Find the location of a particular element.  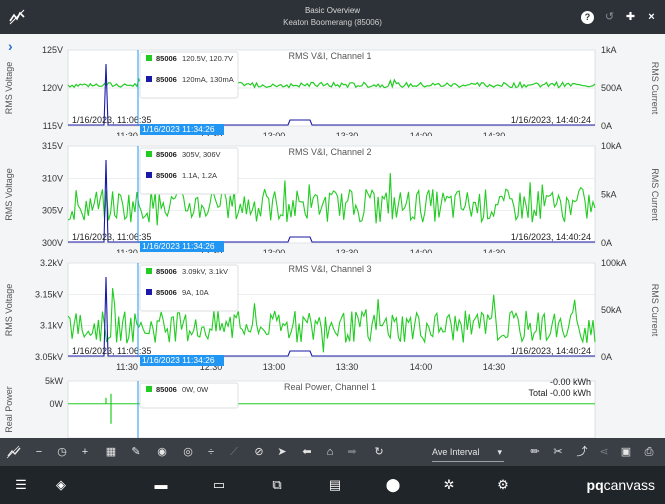

chevron-down-icon: ▾ is located at coordinates (499, 452).